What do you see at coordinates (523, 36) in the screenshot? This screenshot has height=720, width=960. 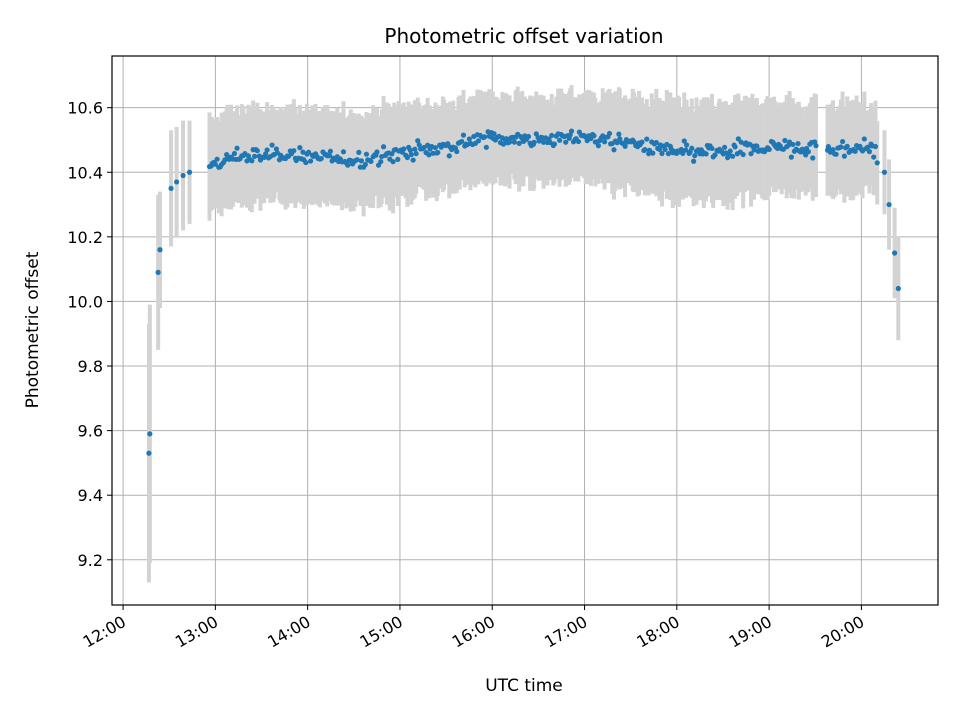 I see `chart-title: Photometric offset variation` at bounding box center [523, 36].